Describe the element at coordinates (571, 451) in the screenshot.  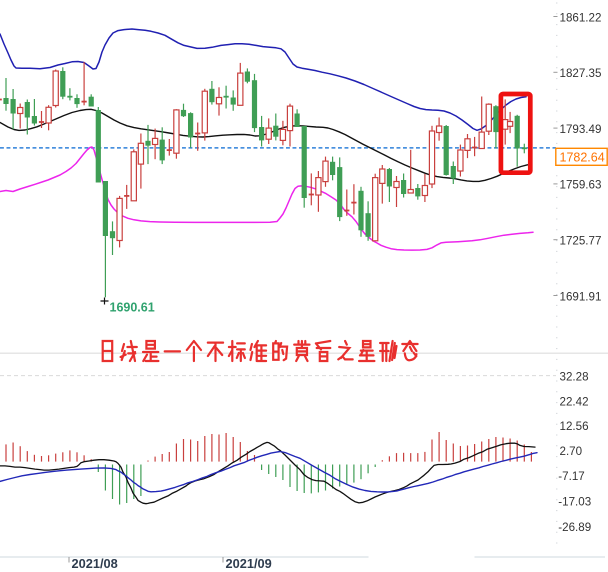
I see `svg-text: 2.70` at that location.